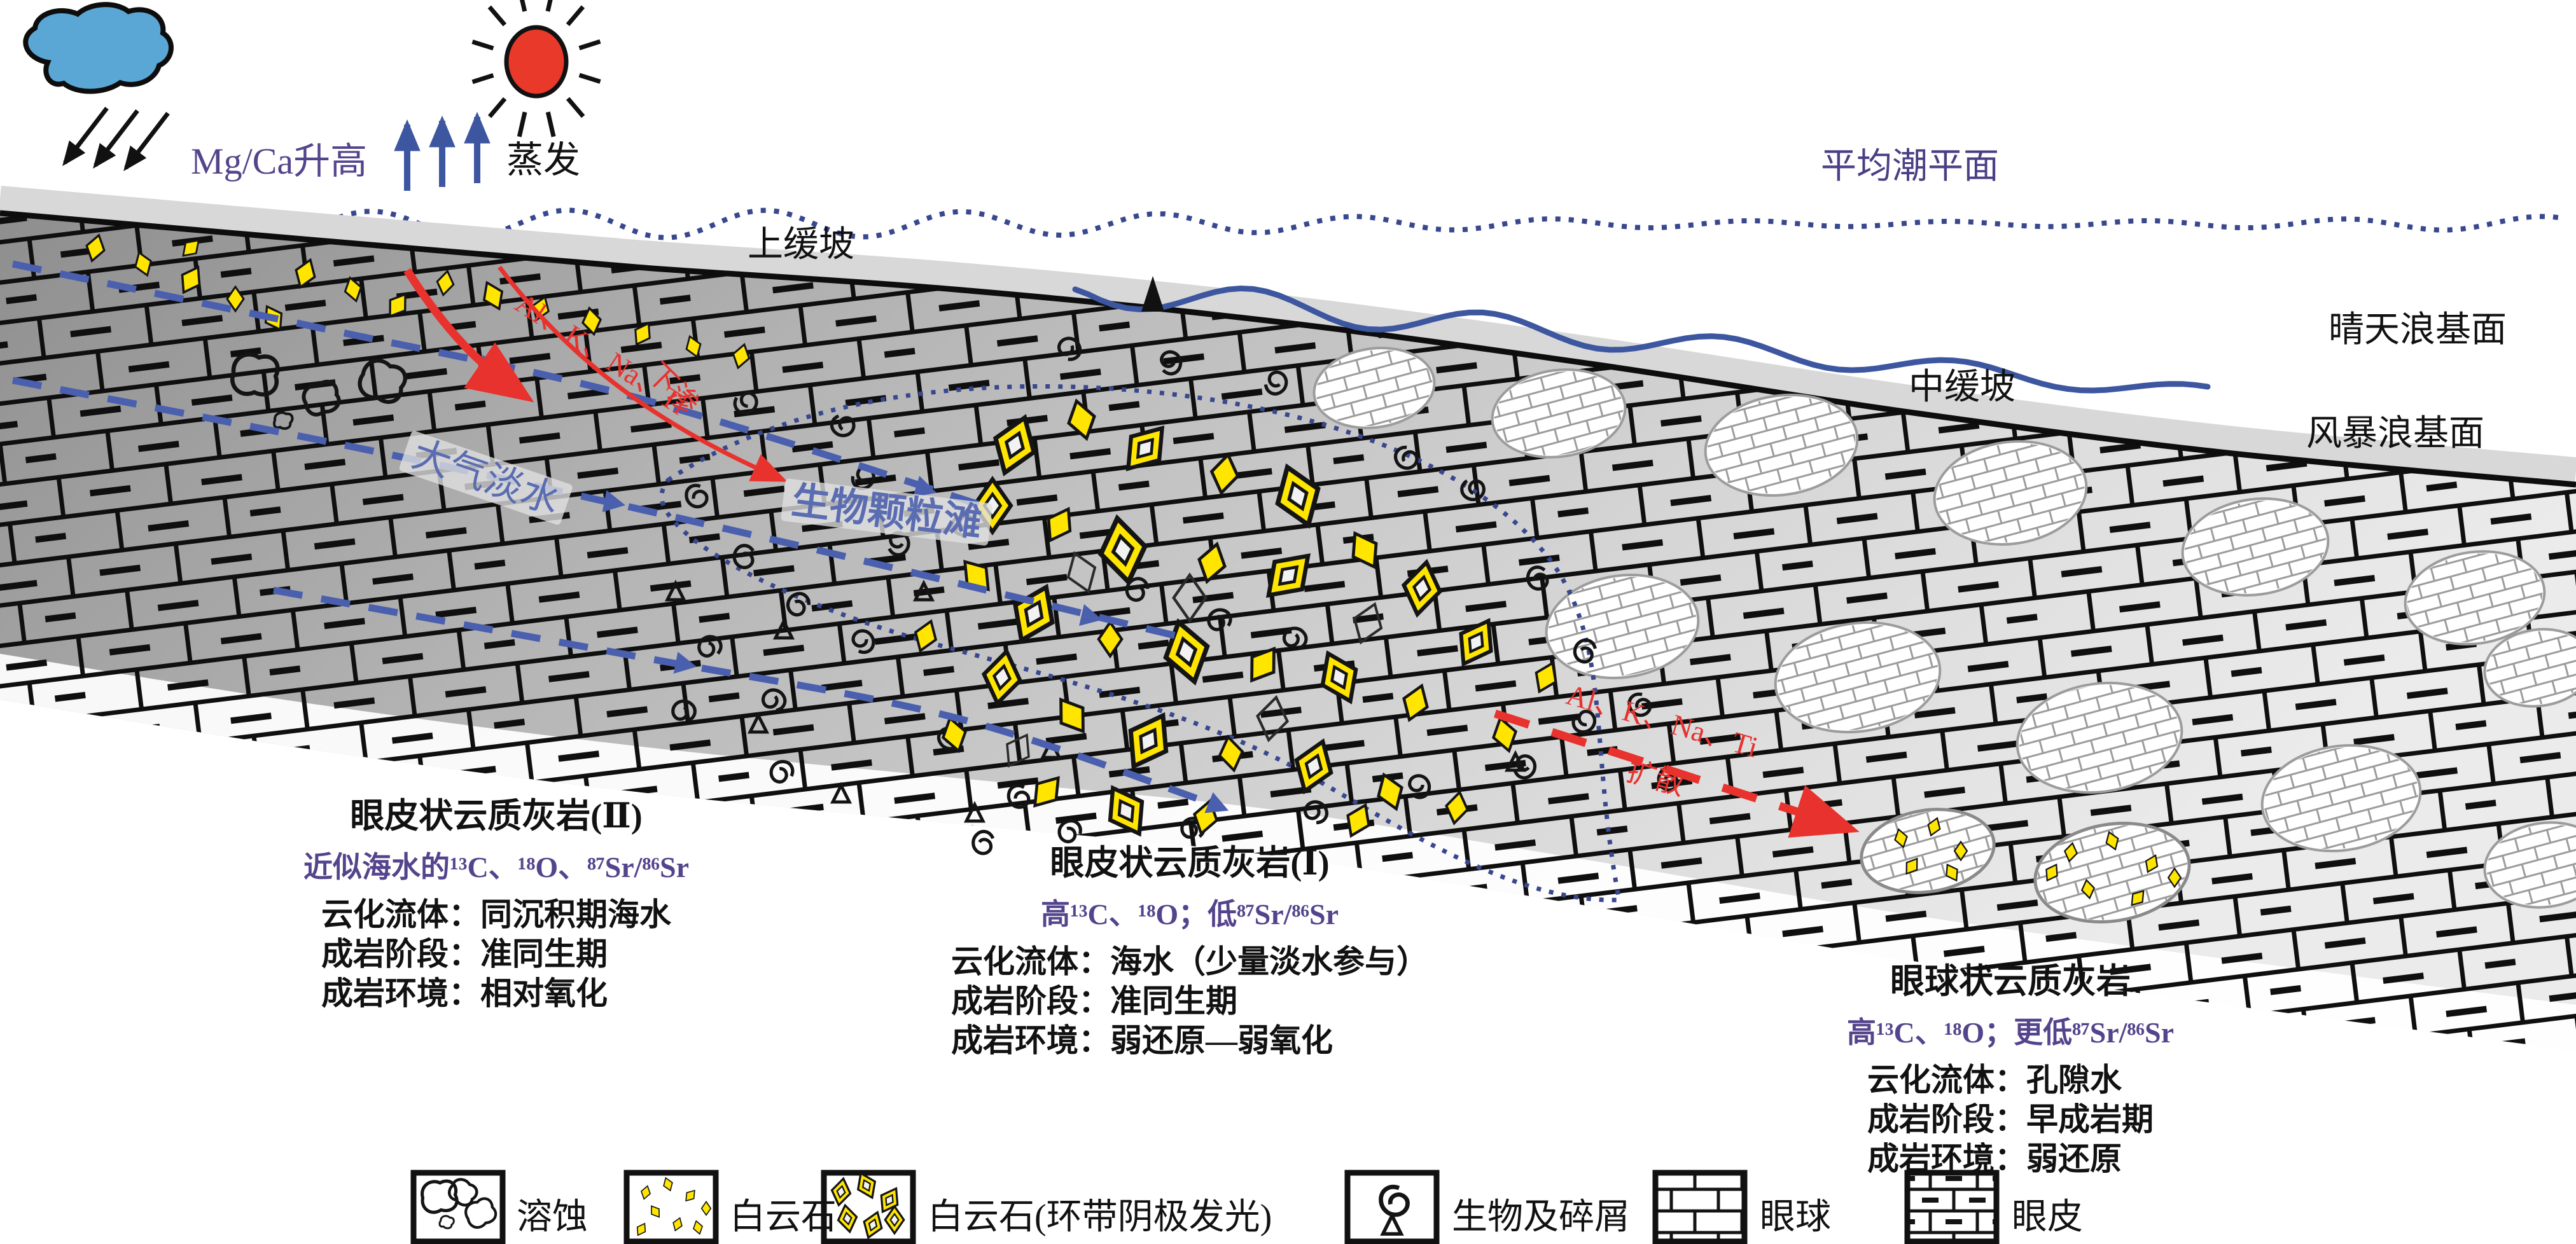  Describe the element at coordinates (496, 867) in the screenshot. I see `rock-type-isotopes: 近似海水的¹³C、¹⁸O、⁸⁷Sr/⁸⁶Sr` at that location.